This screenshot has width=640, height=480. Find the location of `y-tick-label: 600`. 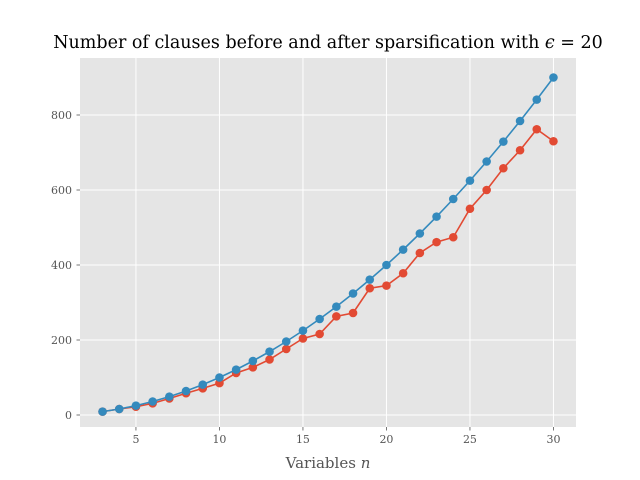

y-tick-label: 600 is located at coordinates (61, 190).